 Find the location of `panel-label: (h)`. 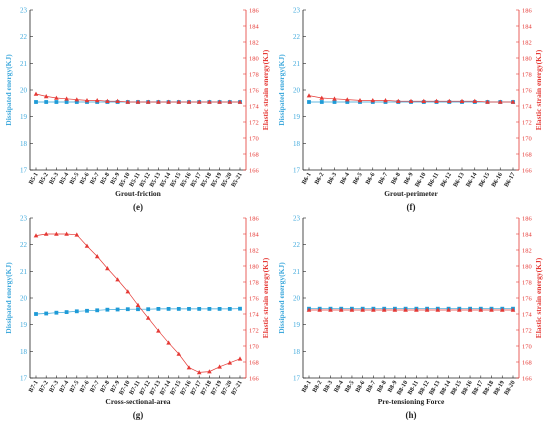

panel-label: (h) is located at coordinates (411, 415).